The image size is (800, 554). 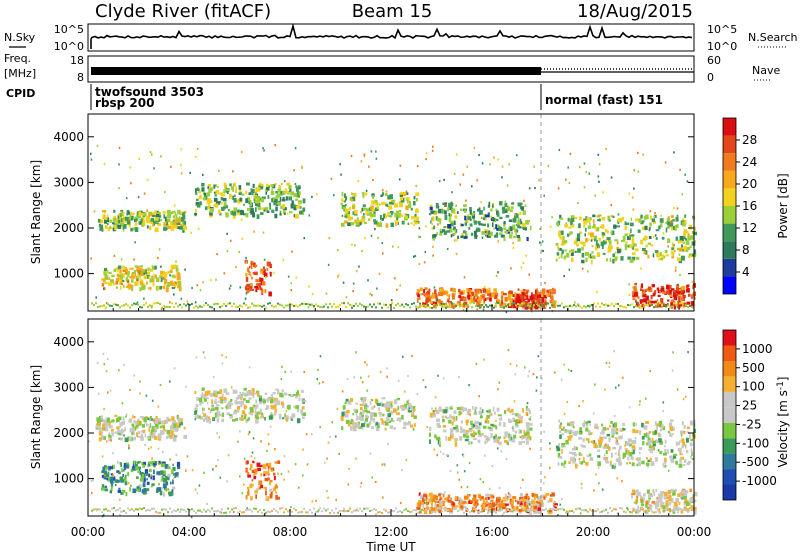 I want to click on freq-unit: [MHz], so click(x=20, y=73).